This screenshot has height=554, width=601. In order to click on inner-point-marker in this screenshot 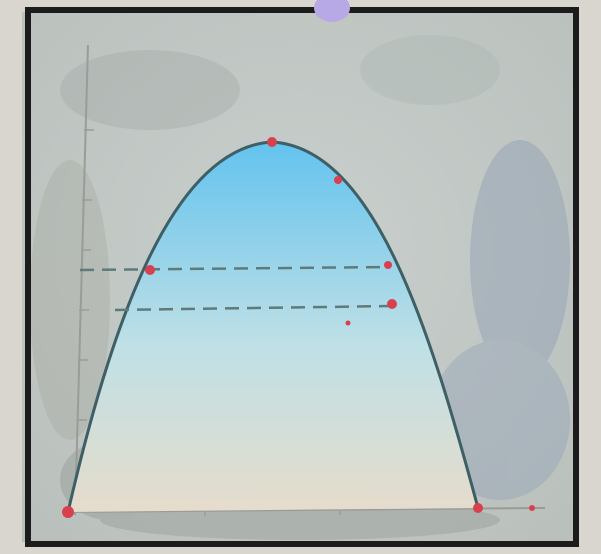, I will do `click(348, 323)`.